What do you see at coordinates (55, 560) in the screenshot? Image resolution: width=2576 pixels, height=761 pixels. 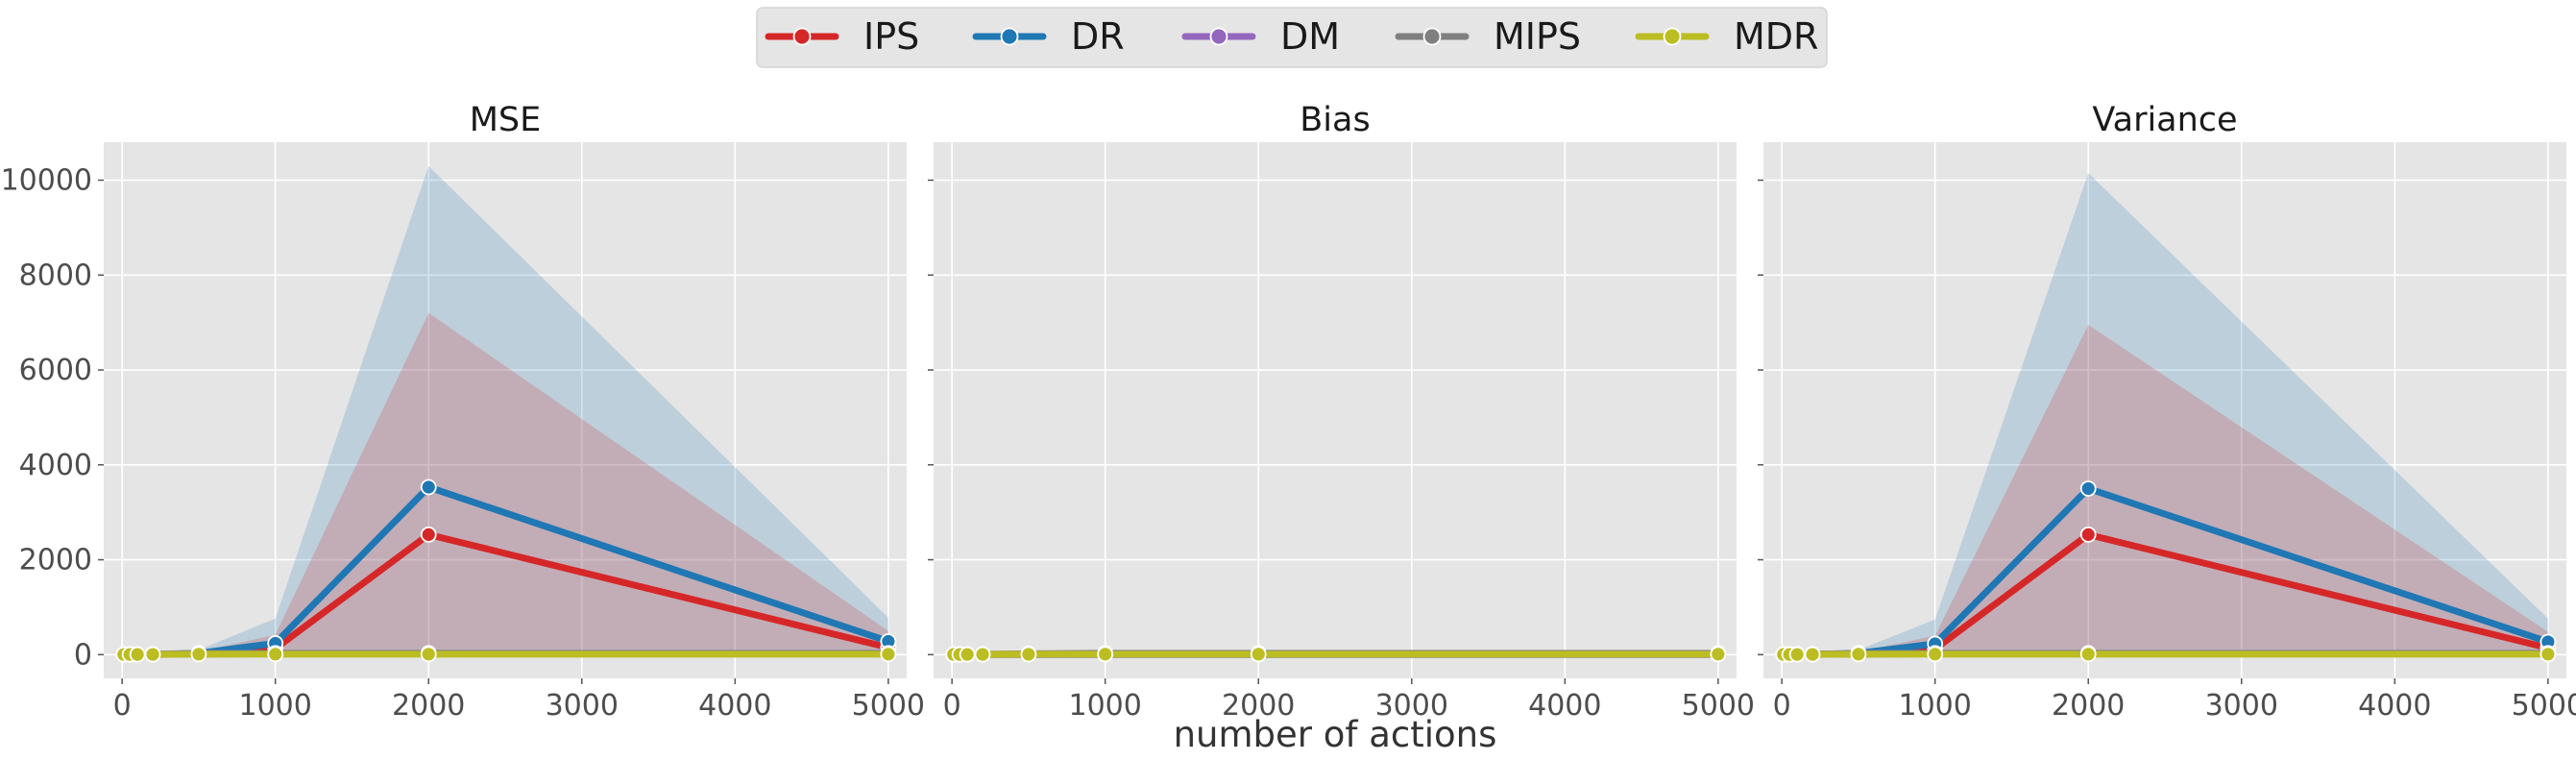 I see `y-tick-label: 2000` at bounding box center [55, 560].